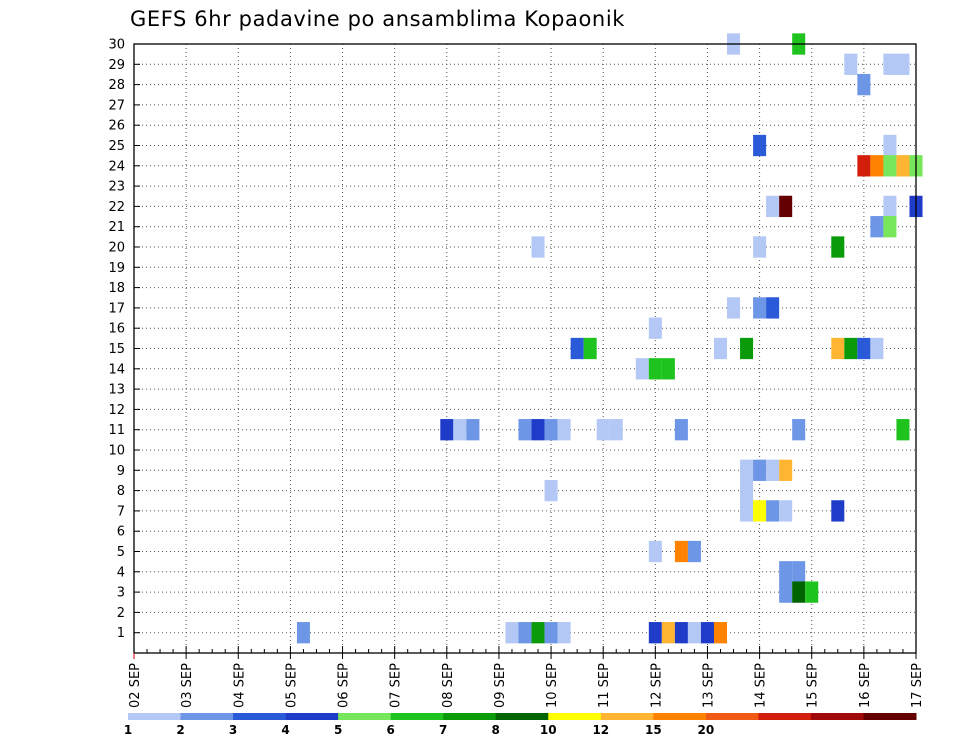 This screenshot has height=742, width=960. I want to click on colorbar-label: 8, so click(496, 730).